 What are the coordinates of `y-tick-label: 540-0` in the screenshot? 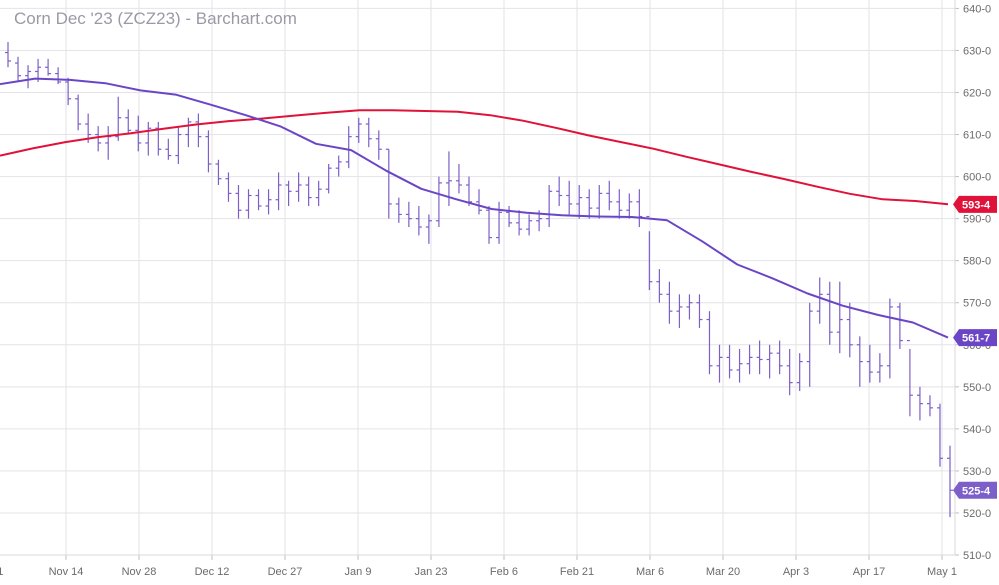 It's located at (977, 430).